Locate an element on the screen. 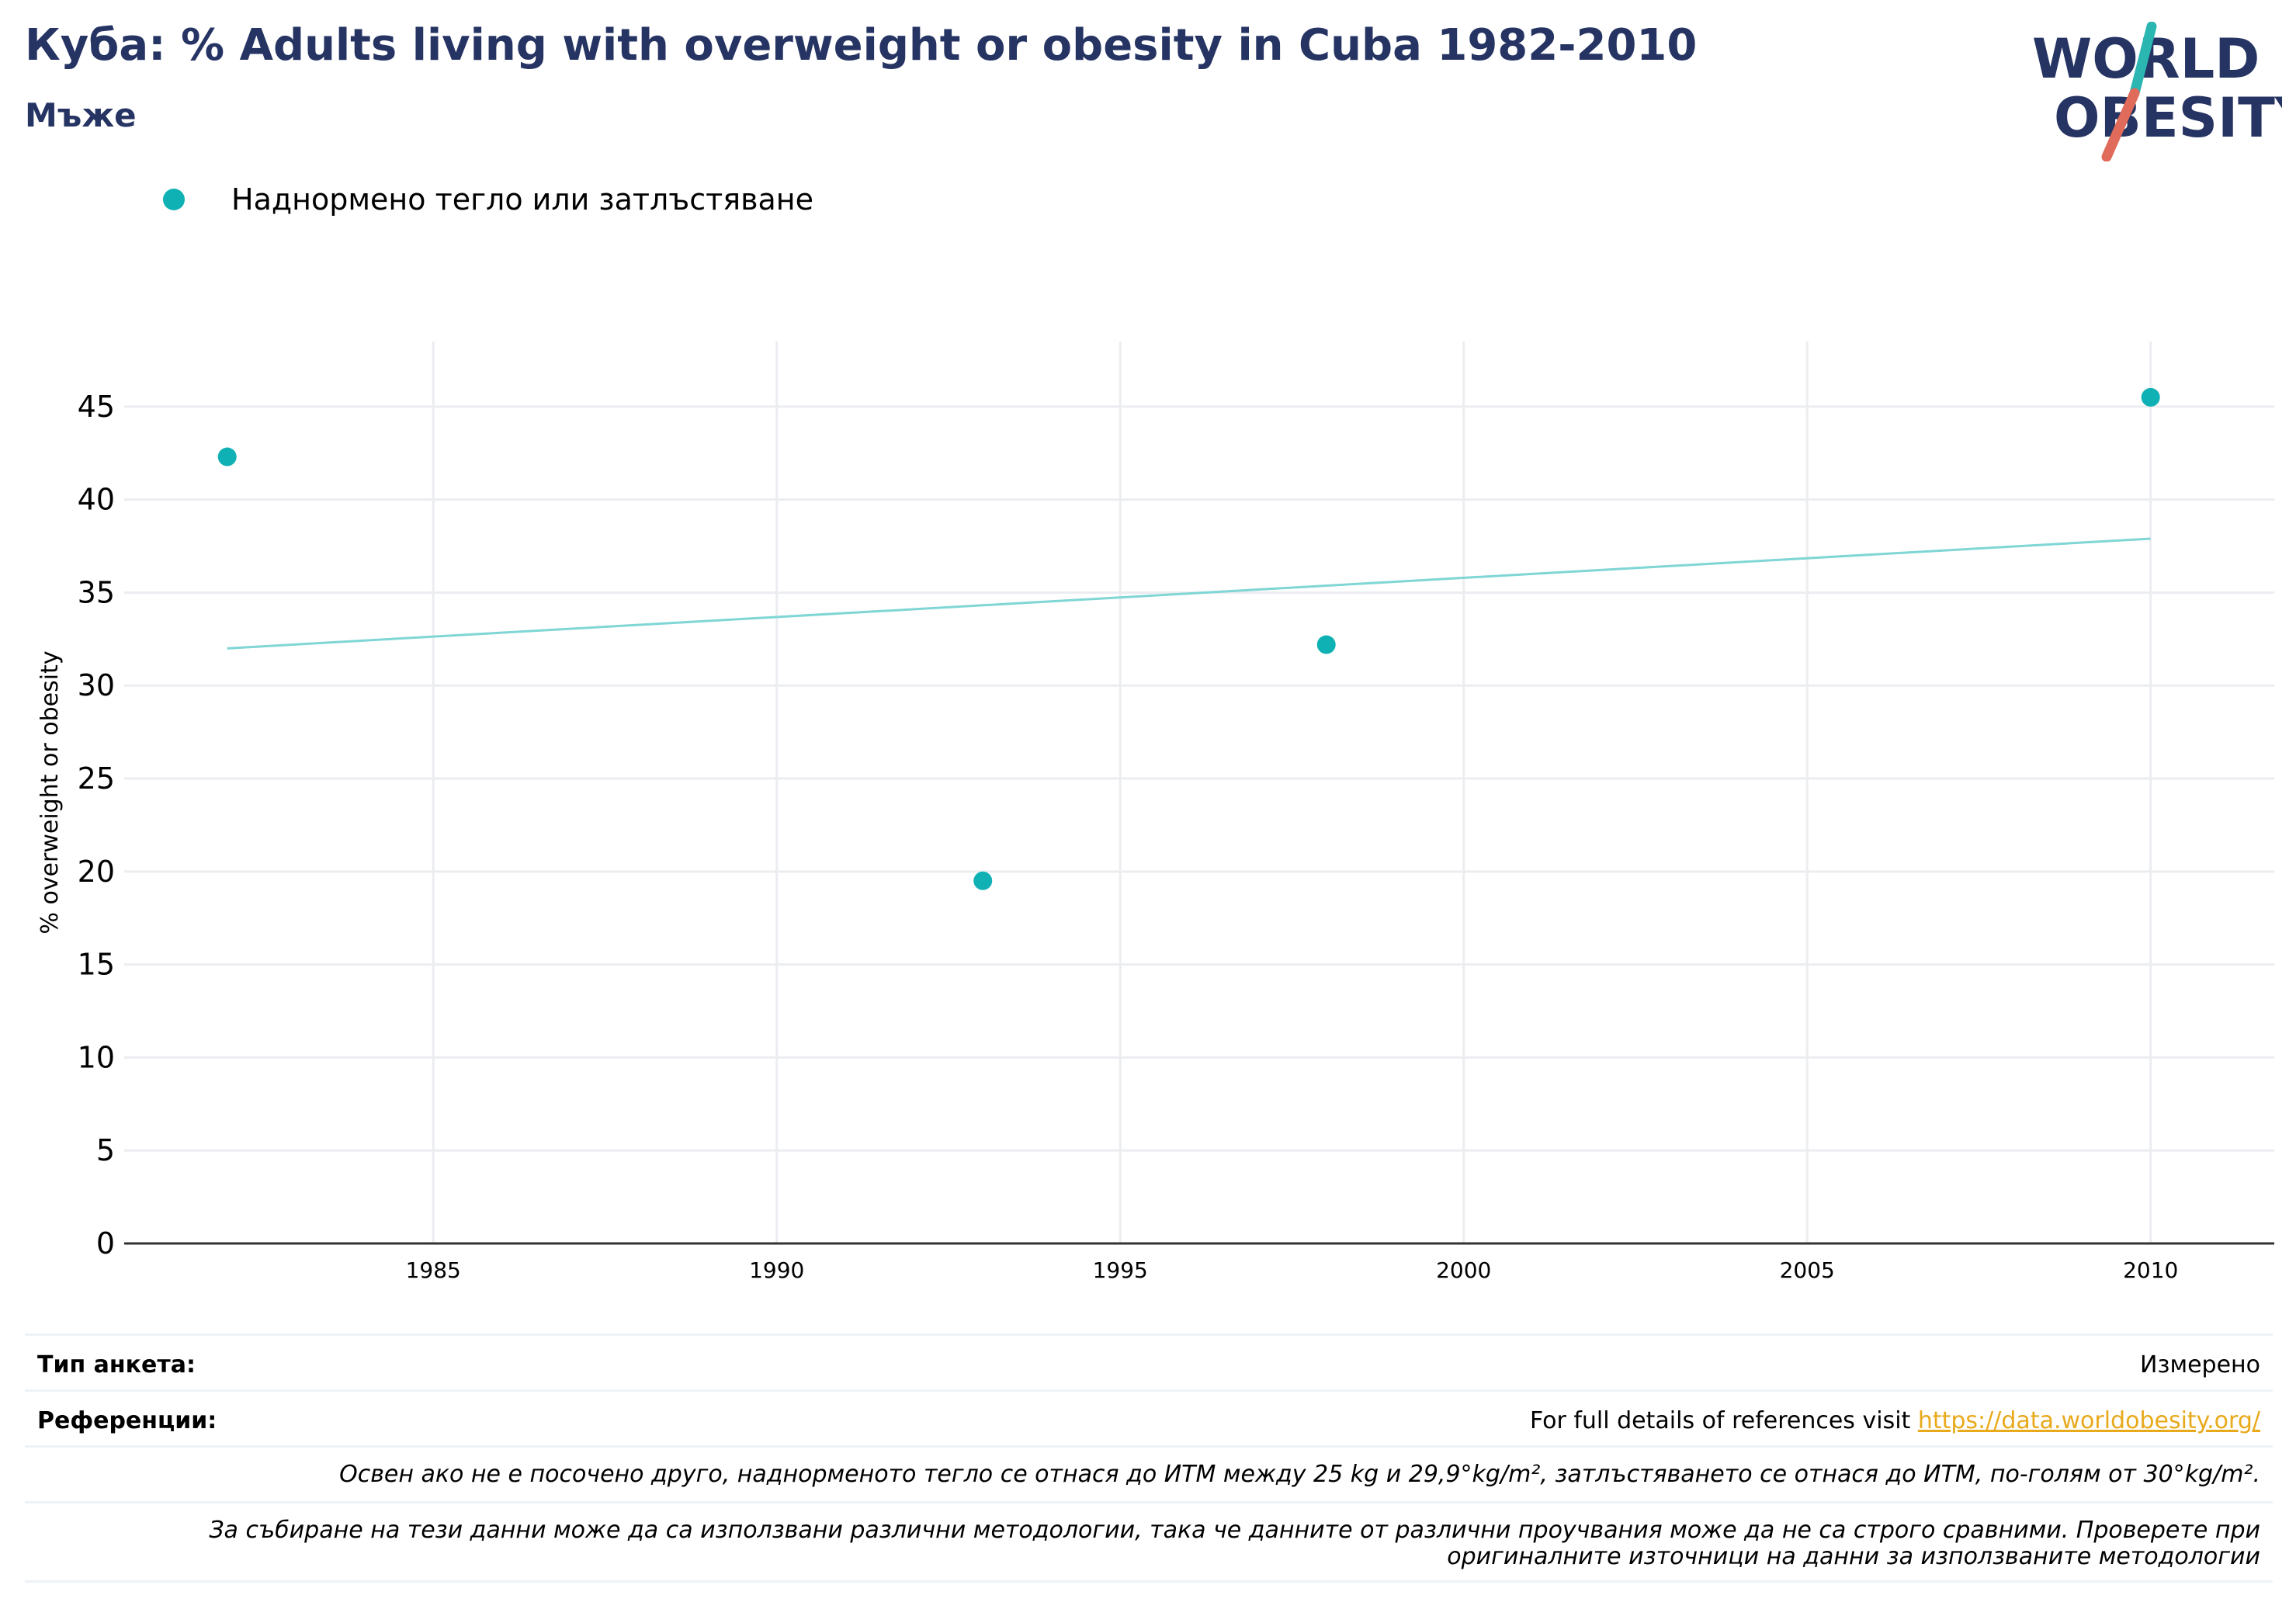  x-tick-label: 1985 is located at coordinates (433, 1270).